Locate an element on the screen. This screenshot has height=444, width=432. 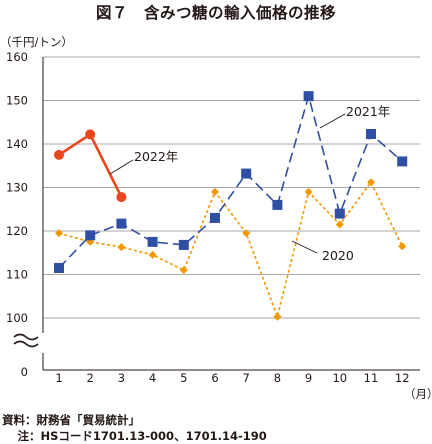
x-tick-label: 5 is located at coordinates (183, 378).